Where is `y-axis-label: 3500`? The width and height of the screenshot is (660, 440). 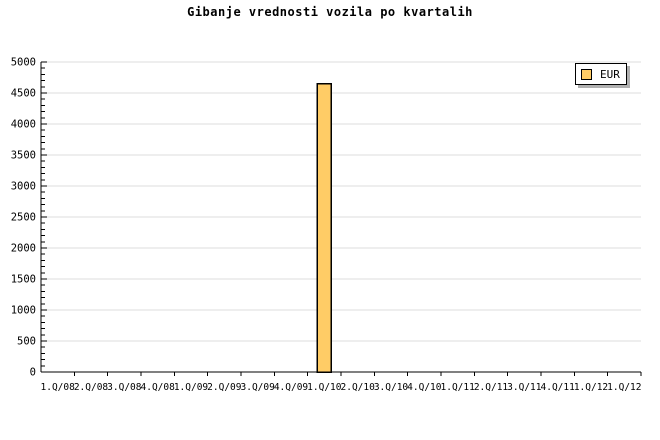
y-axis-label: 3500 is located at coordinates (23, 156).